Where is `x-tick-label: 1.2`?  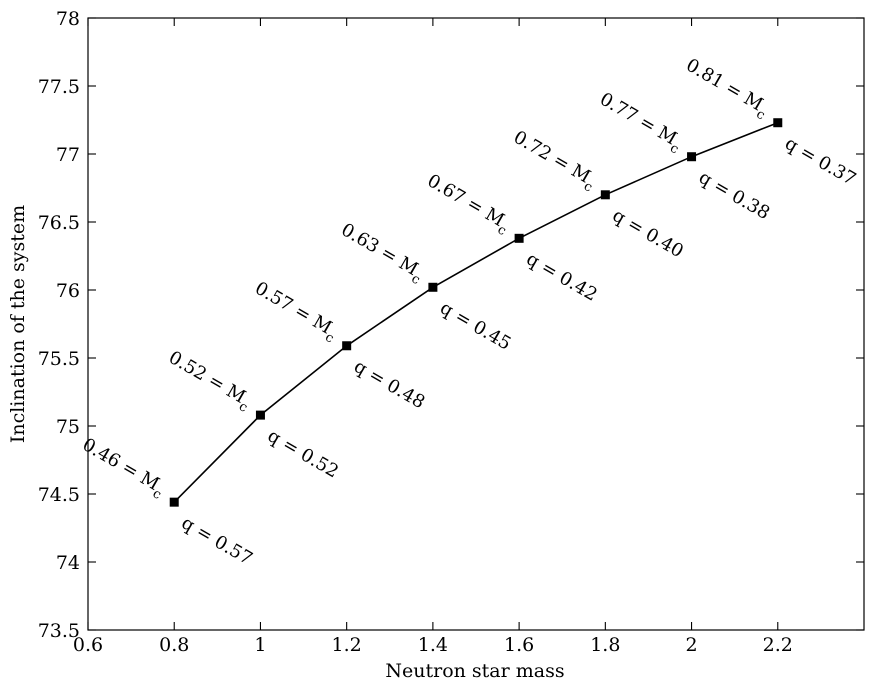
x-tick-label: 1.2 is located at coordinates (347, 645).